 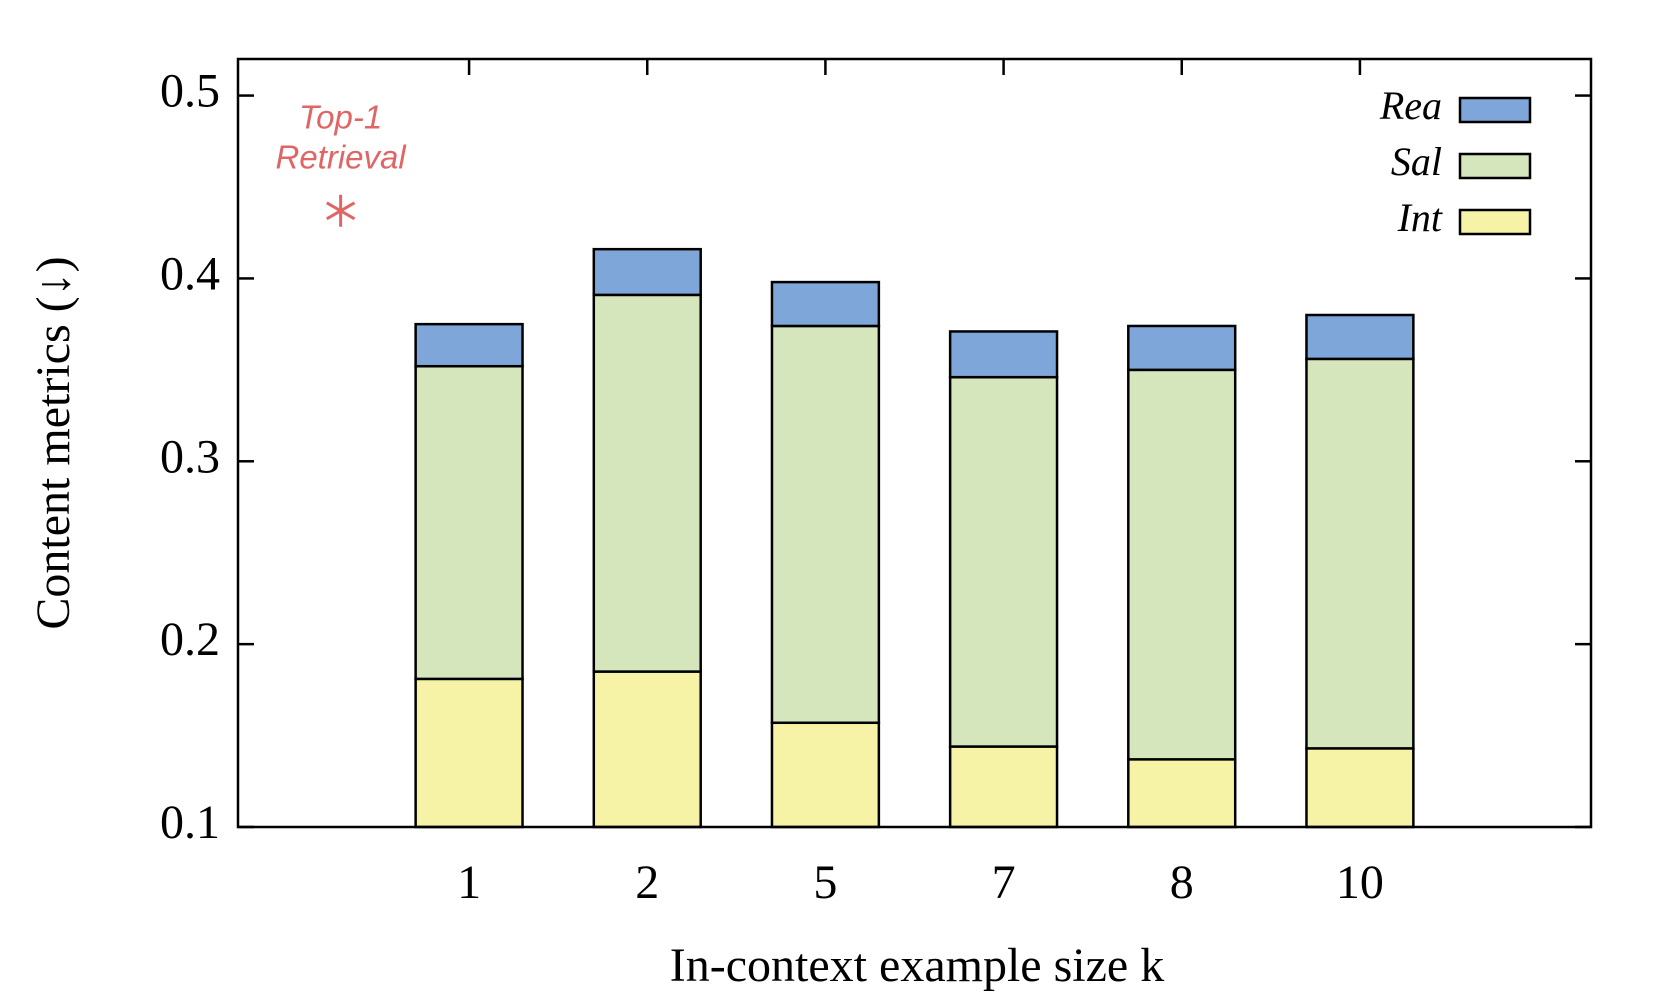 I want to click on y-tick-label: 0.1, so click(x=190, y=822).